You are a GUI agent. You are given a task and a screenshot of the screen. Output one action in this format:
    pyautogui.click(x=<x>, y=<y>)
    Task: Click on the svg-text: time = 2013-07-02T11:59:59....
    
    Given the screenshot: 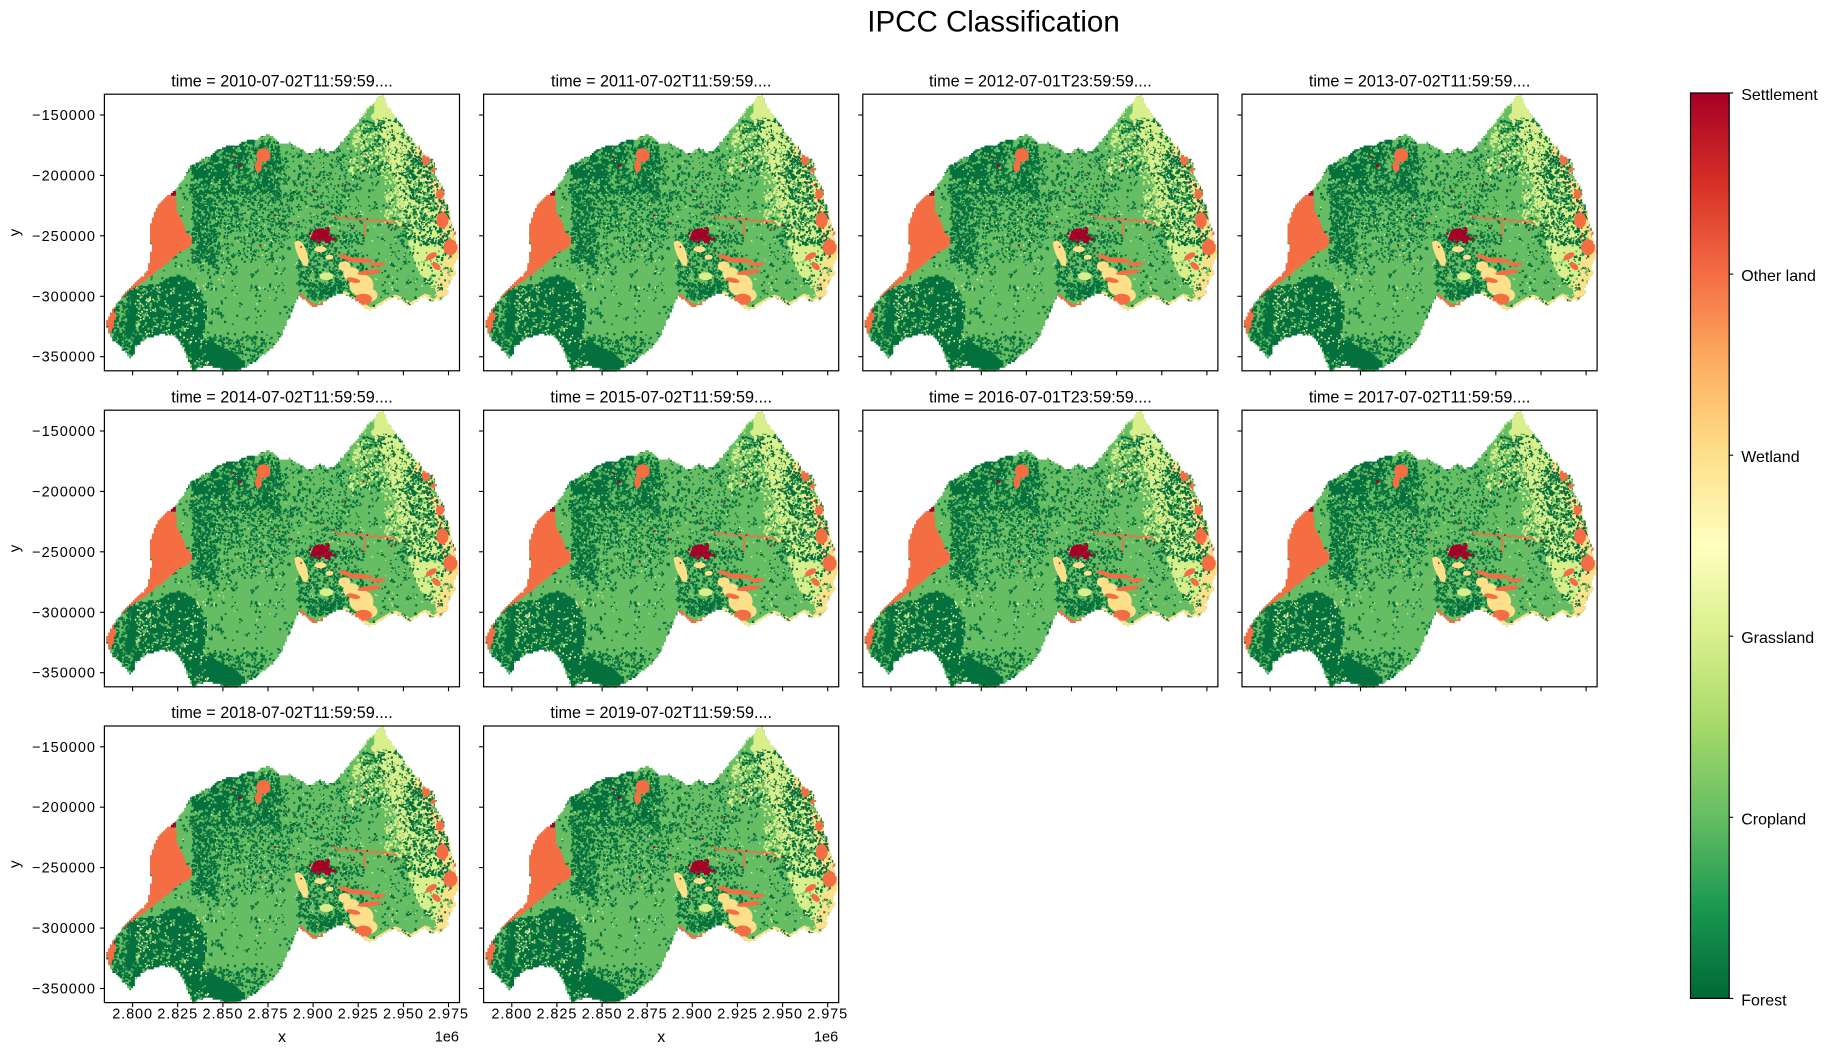 What is the action you would take?
    pyautogui.click(x=1420, y=81)
    